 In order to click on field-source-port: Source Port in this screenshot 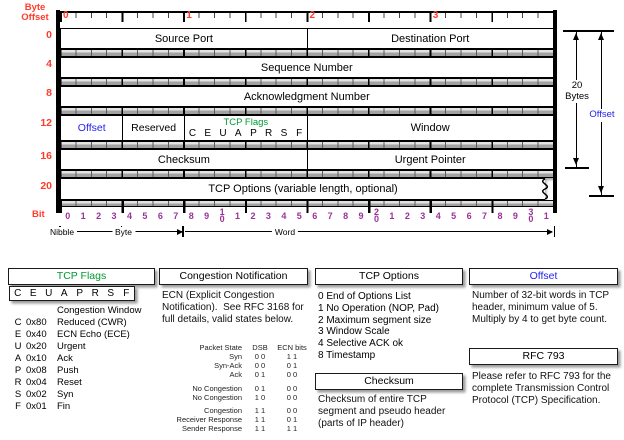, I will do `click(183, 38)`.